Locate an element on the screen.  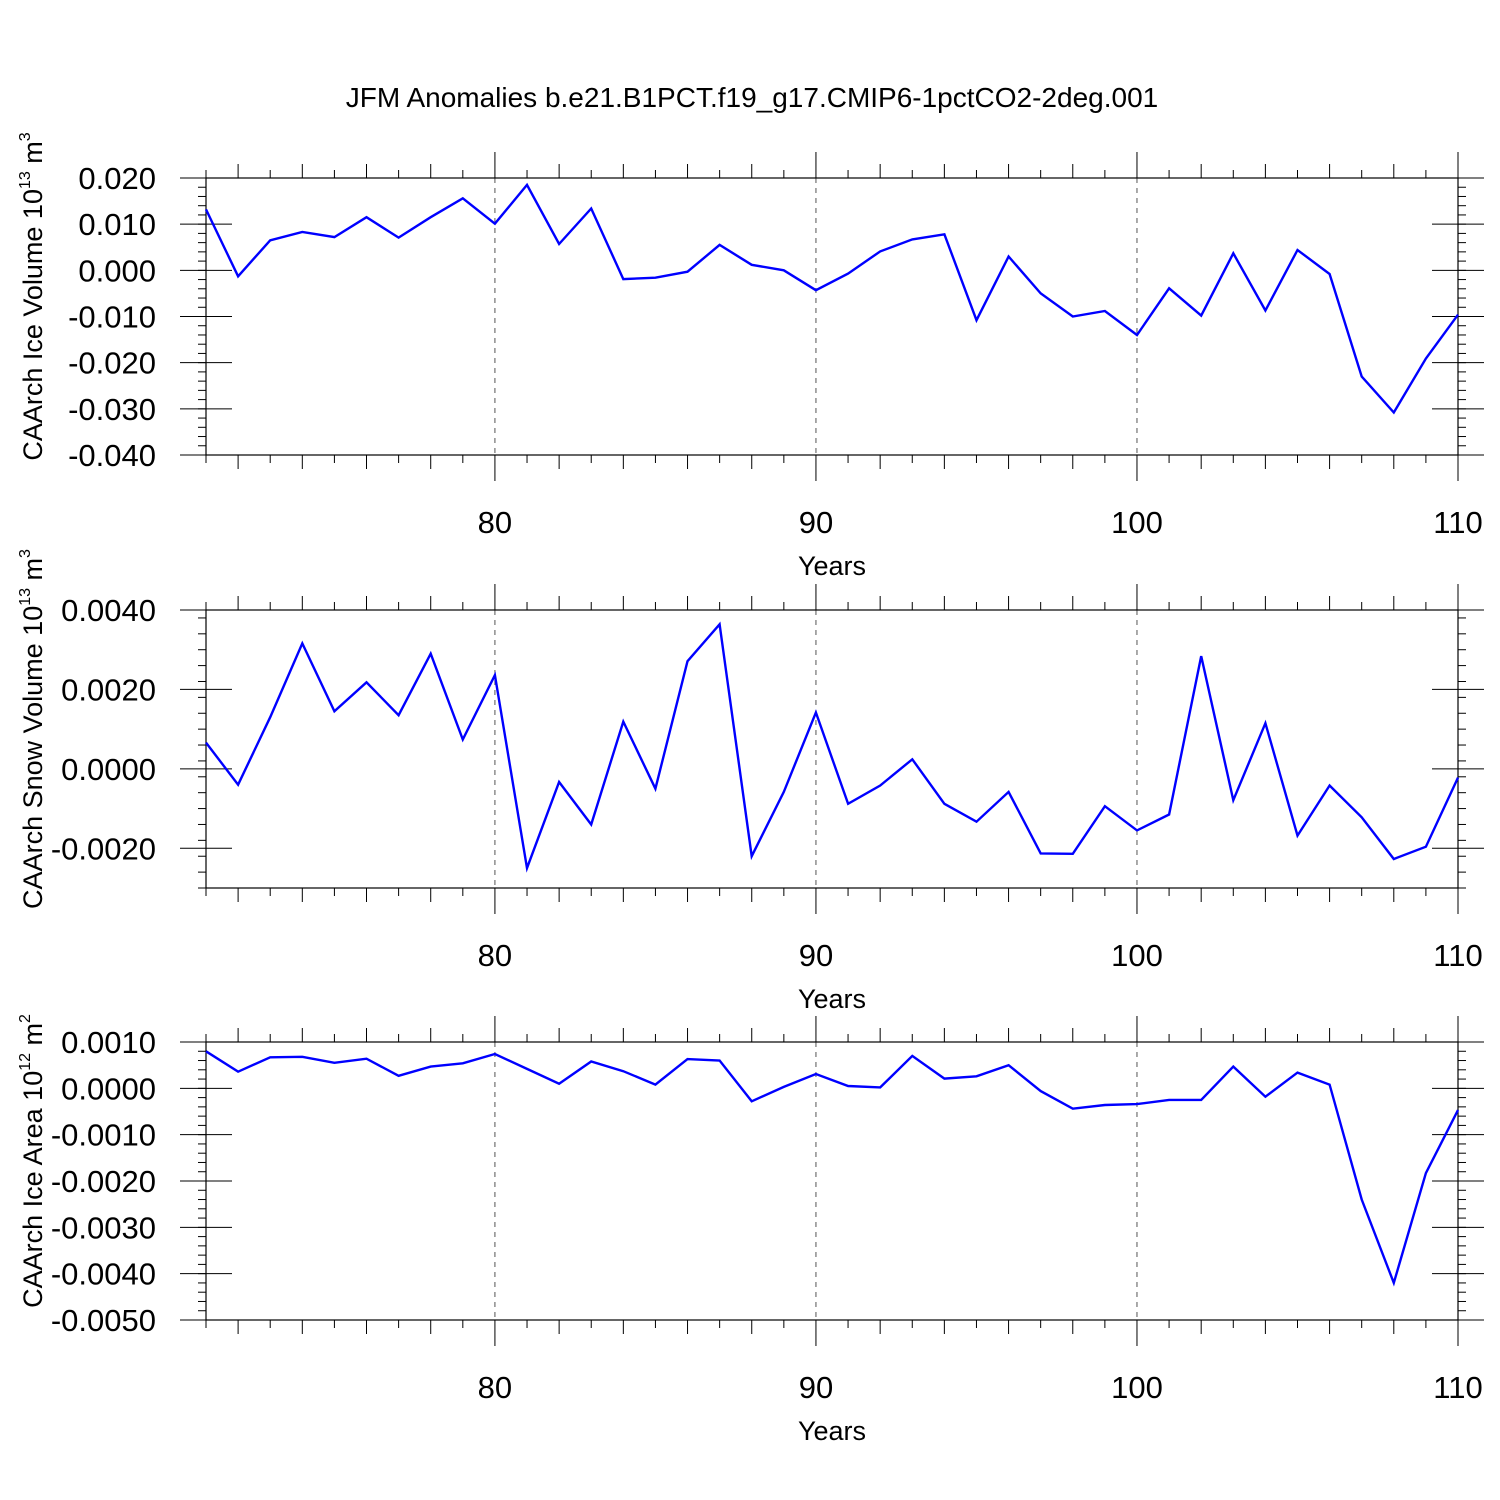
y-axis-label-unit-exponent: 2 is located at coordinates (25, 1018).